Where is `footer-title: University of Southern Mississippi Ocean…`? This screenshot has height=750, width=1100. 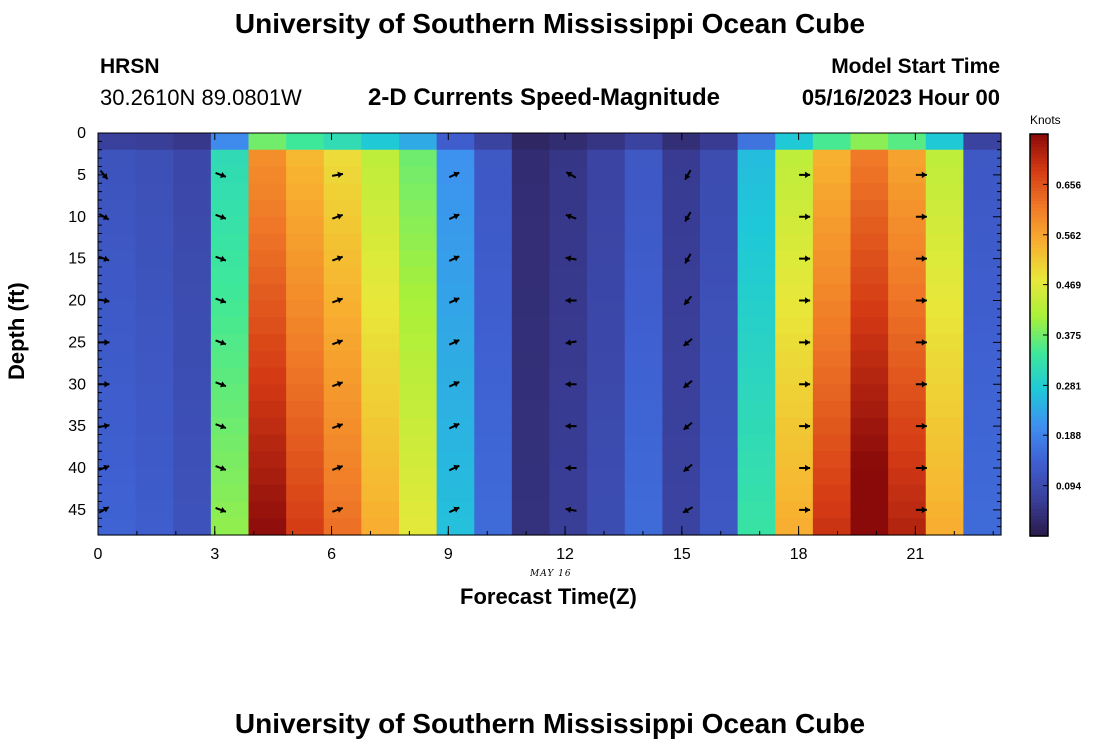
footer-title: University of Southern Mississippi Ocean… is located at coordinates (550, 723).